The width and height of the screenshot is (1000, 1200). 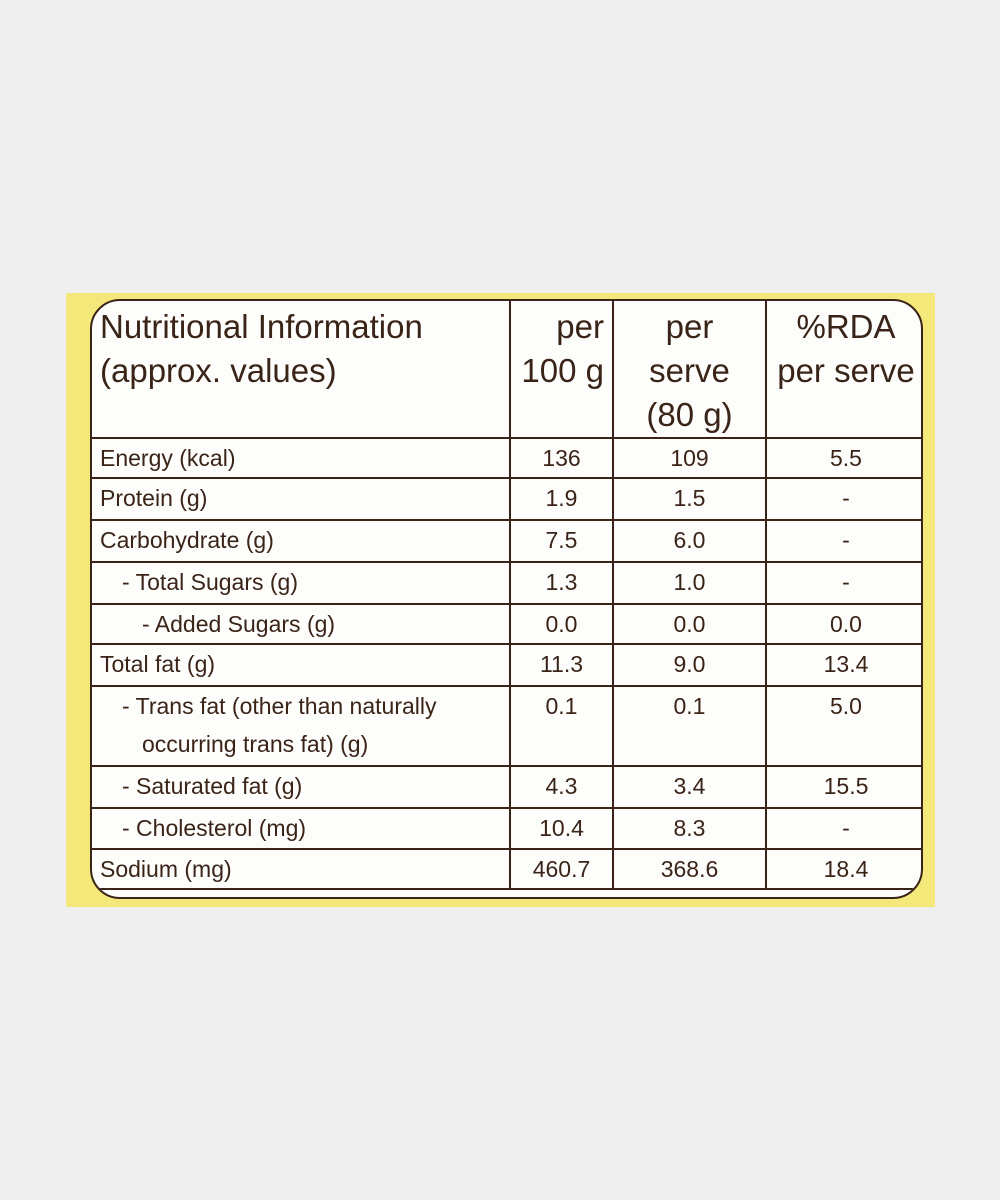 What do you see at coordinates (846, 326) in the screenshot?
I see `column-header-line: %RDA` at bounding box center [846, 326].